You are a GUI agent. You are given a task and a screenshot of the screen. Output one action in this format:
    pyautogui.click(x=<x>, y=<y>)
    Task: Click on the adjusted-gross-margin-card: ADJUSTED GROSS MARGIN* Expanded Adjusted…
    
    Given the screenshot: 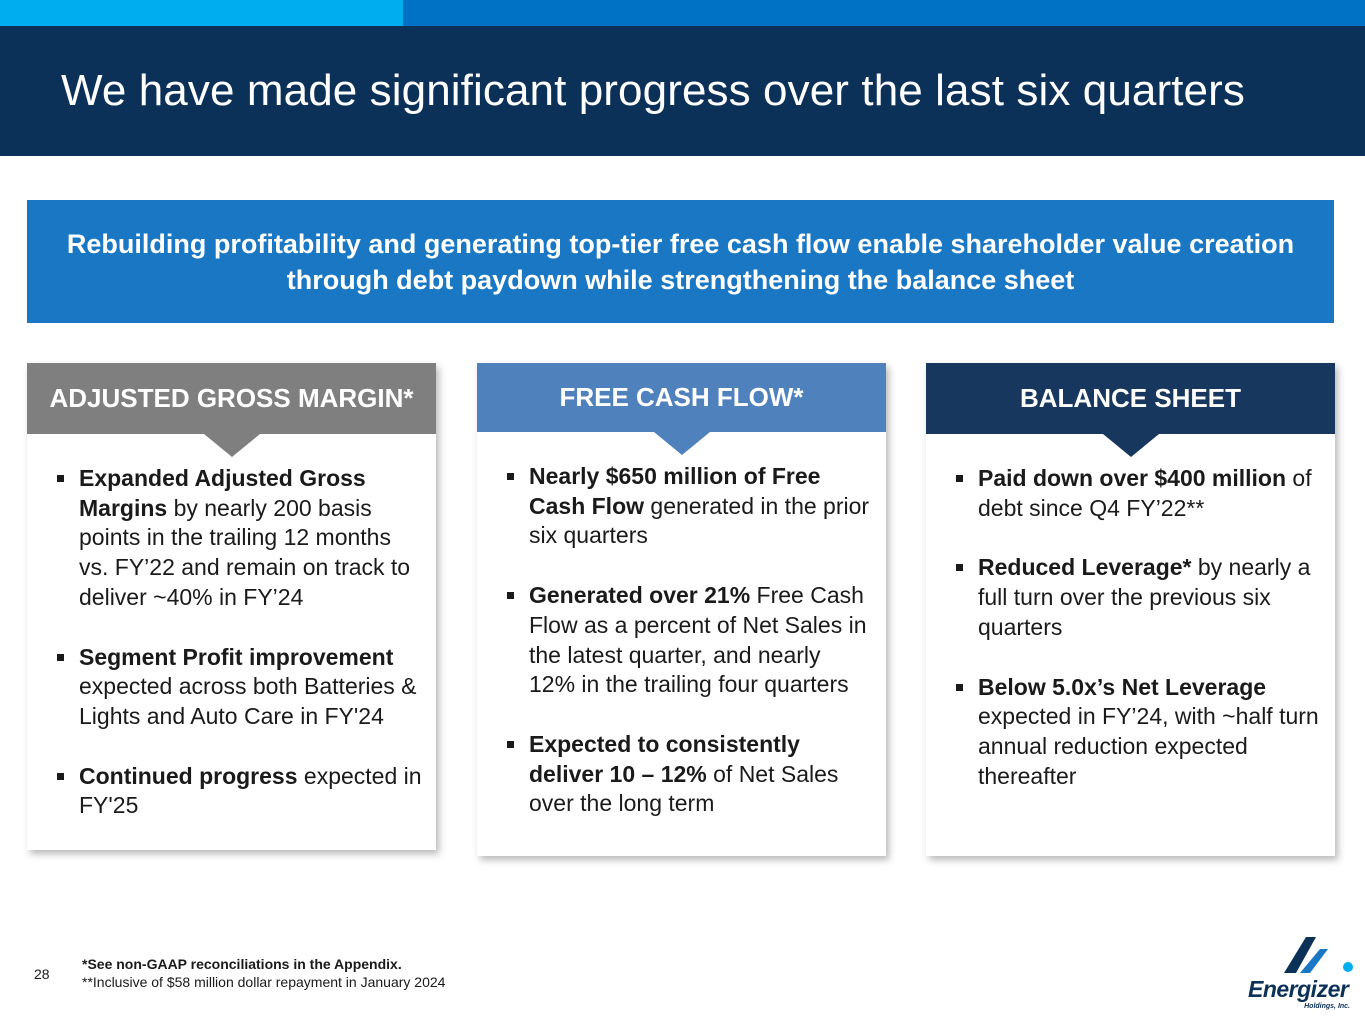 What is the action you would take?
    pyautogui.click(x=231, y=606)
    